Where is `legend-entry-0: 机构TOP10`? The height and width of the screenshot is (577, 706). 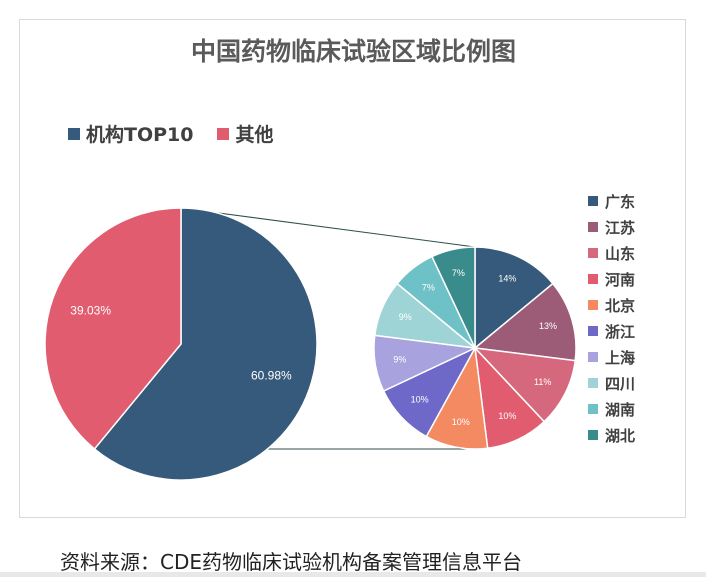 legend-entry-0: 机构TOP10 is located at coordinates (130, 133).